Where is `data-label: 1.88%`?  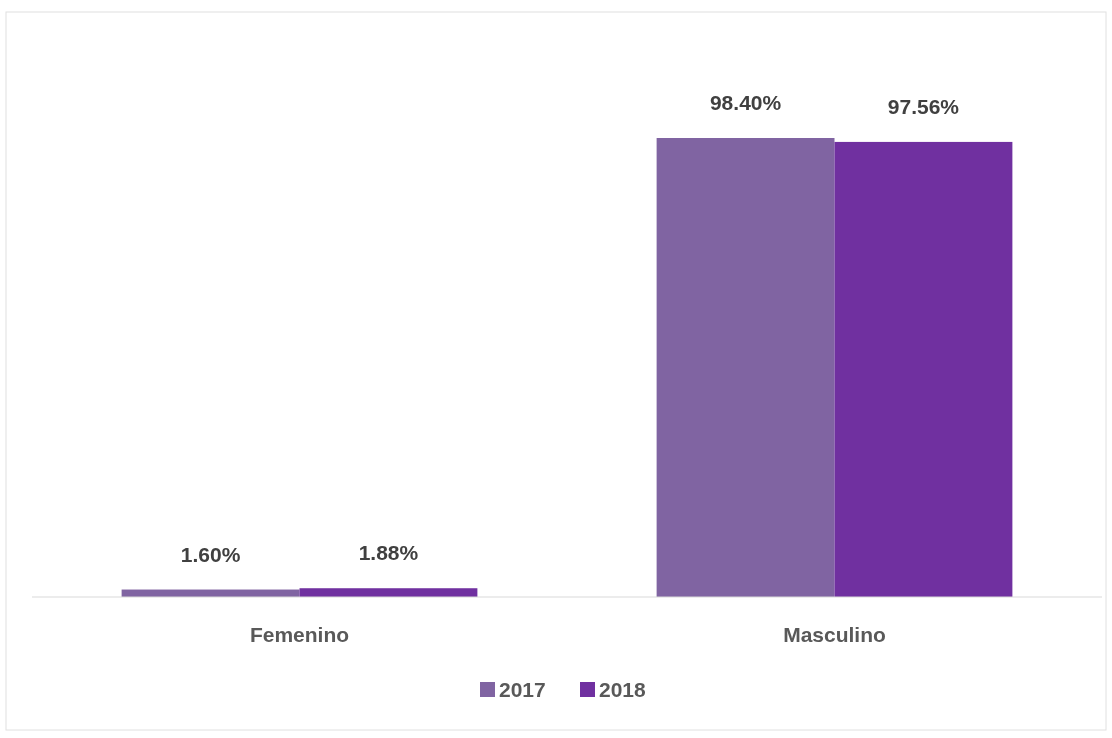
data-label: 1.88% is located at coordinates (388, 553).